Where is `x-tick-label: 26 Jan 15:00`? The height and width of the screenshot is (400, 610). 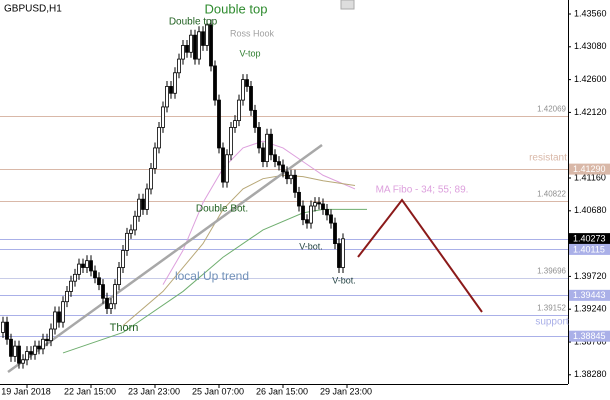
x-tick-label: 26 Jan 15:00 is located at coordinates (282, 391).